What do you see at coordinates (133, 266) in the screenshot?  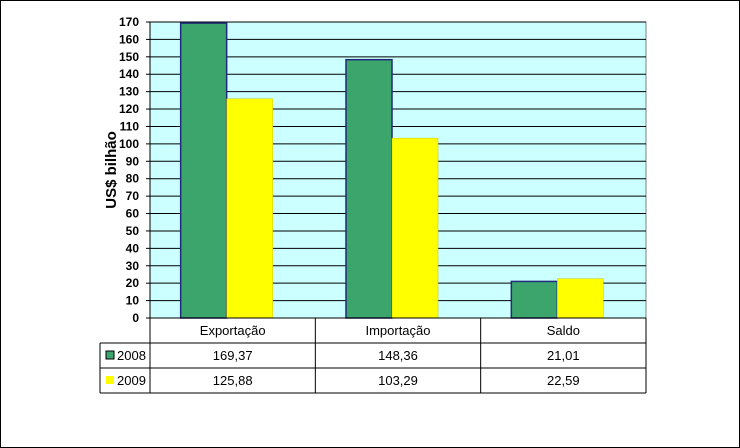 I see `y-tick-label: 30` at bounding box center [133, 266].